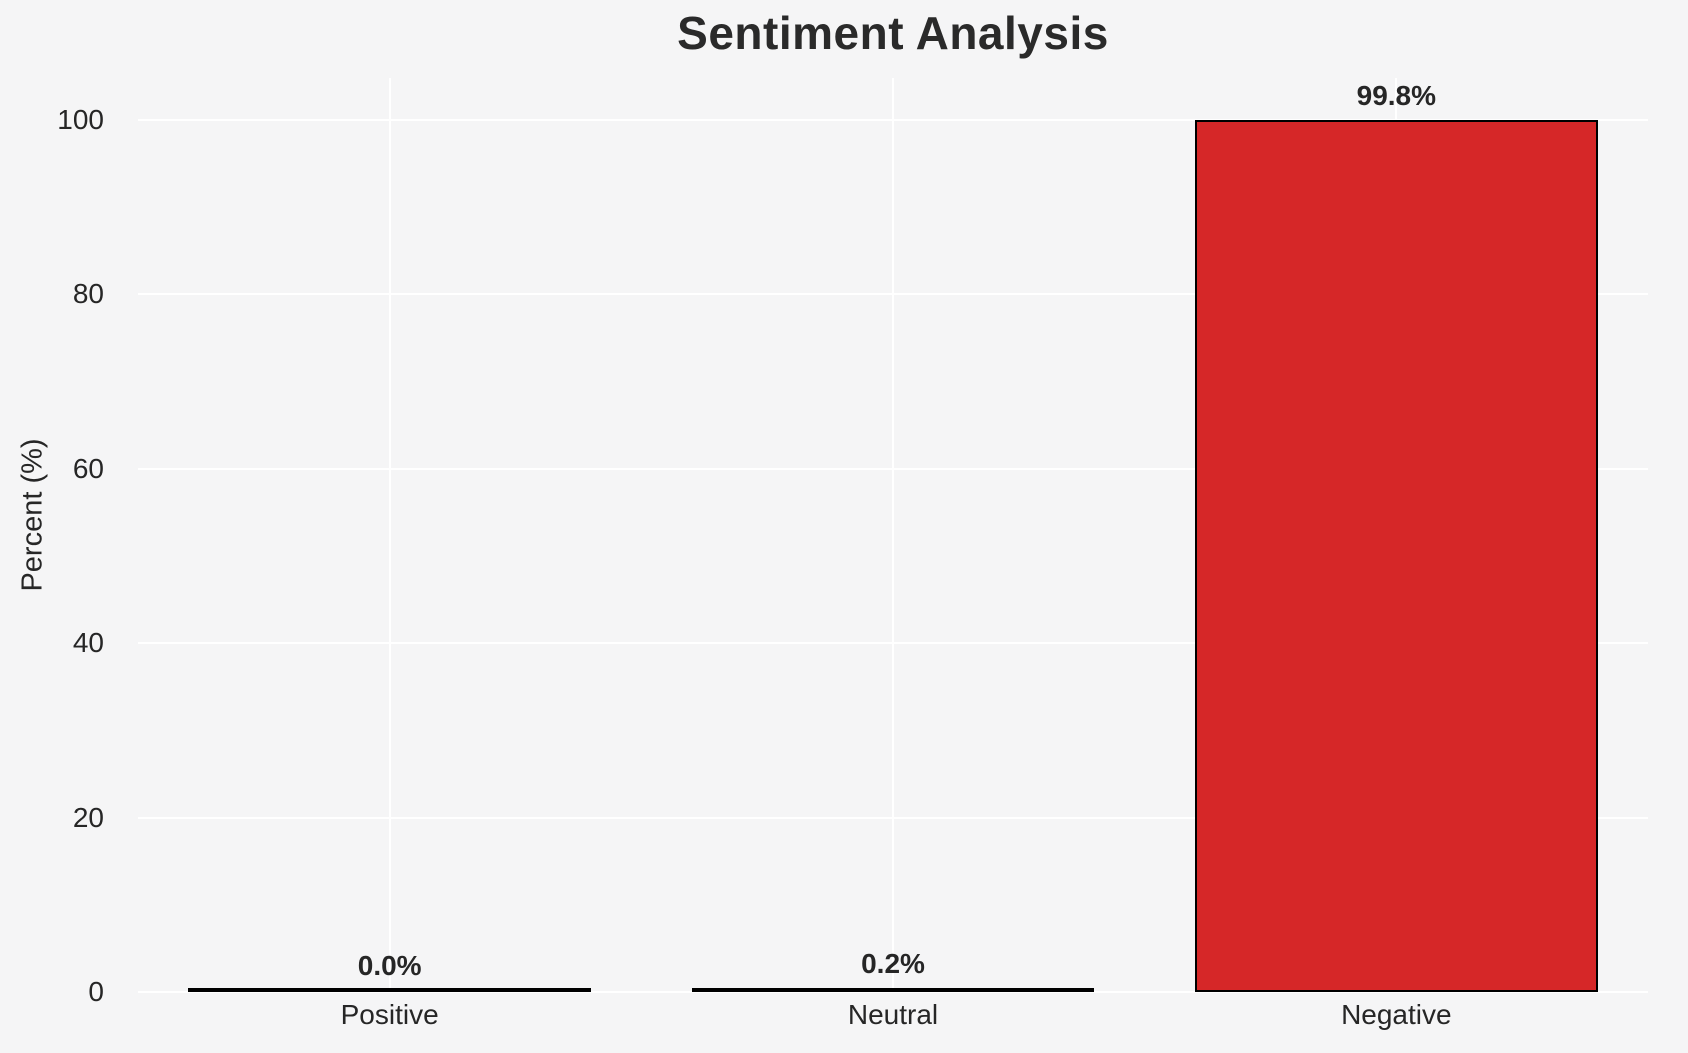  I want to click on x-tick-label: Neutral, so click(893, 1014).